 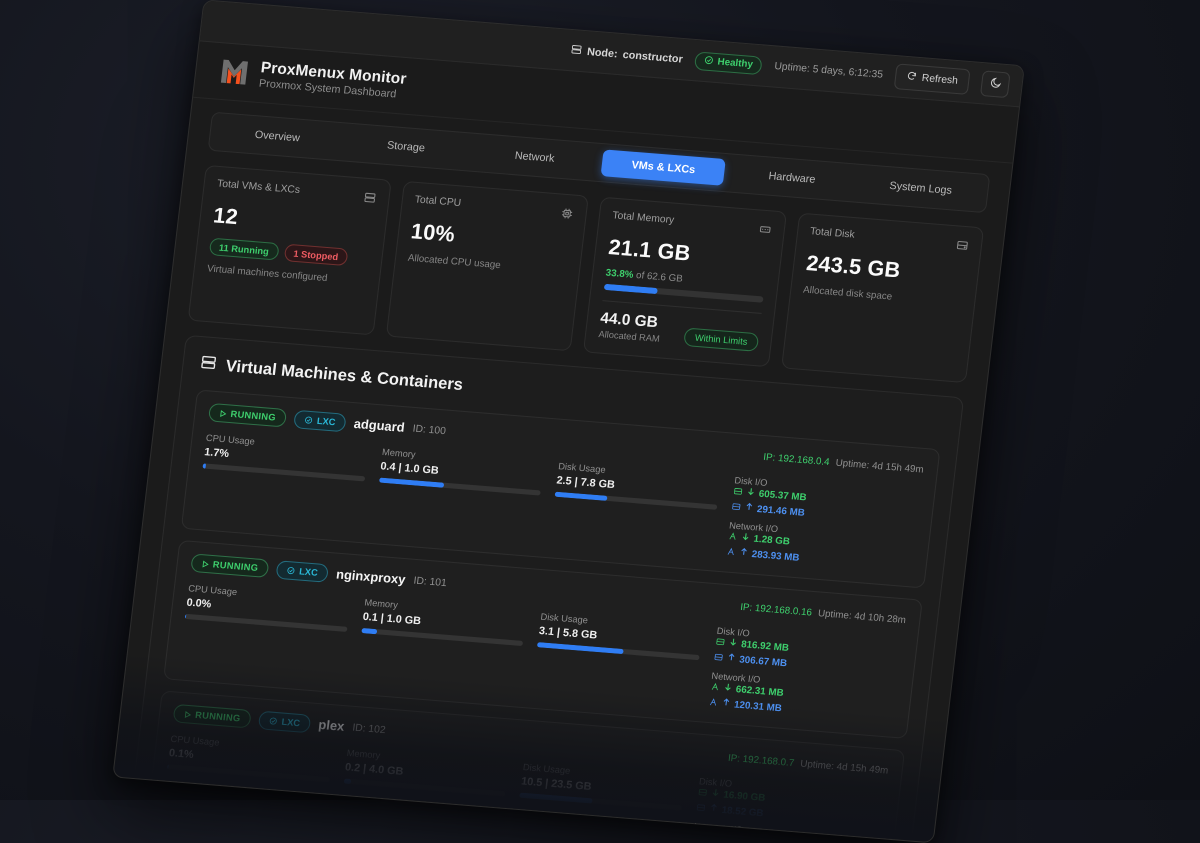 What do you see at coordinates (429, 430) in the screenshot?
I see `vm-id: ID: 100` at bounding box center [429, 430].